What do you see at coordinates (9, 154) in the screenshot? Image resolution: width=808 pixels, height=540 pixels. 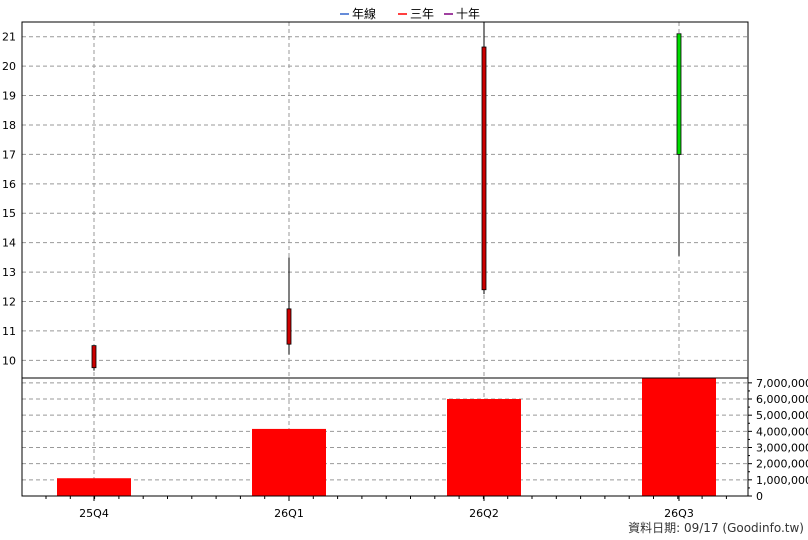 I see `price-tick-17: 17` at bounding box center [9, 154].